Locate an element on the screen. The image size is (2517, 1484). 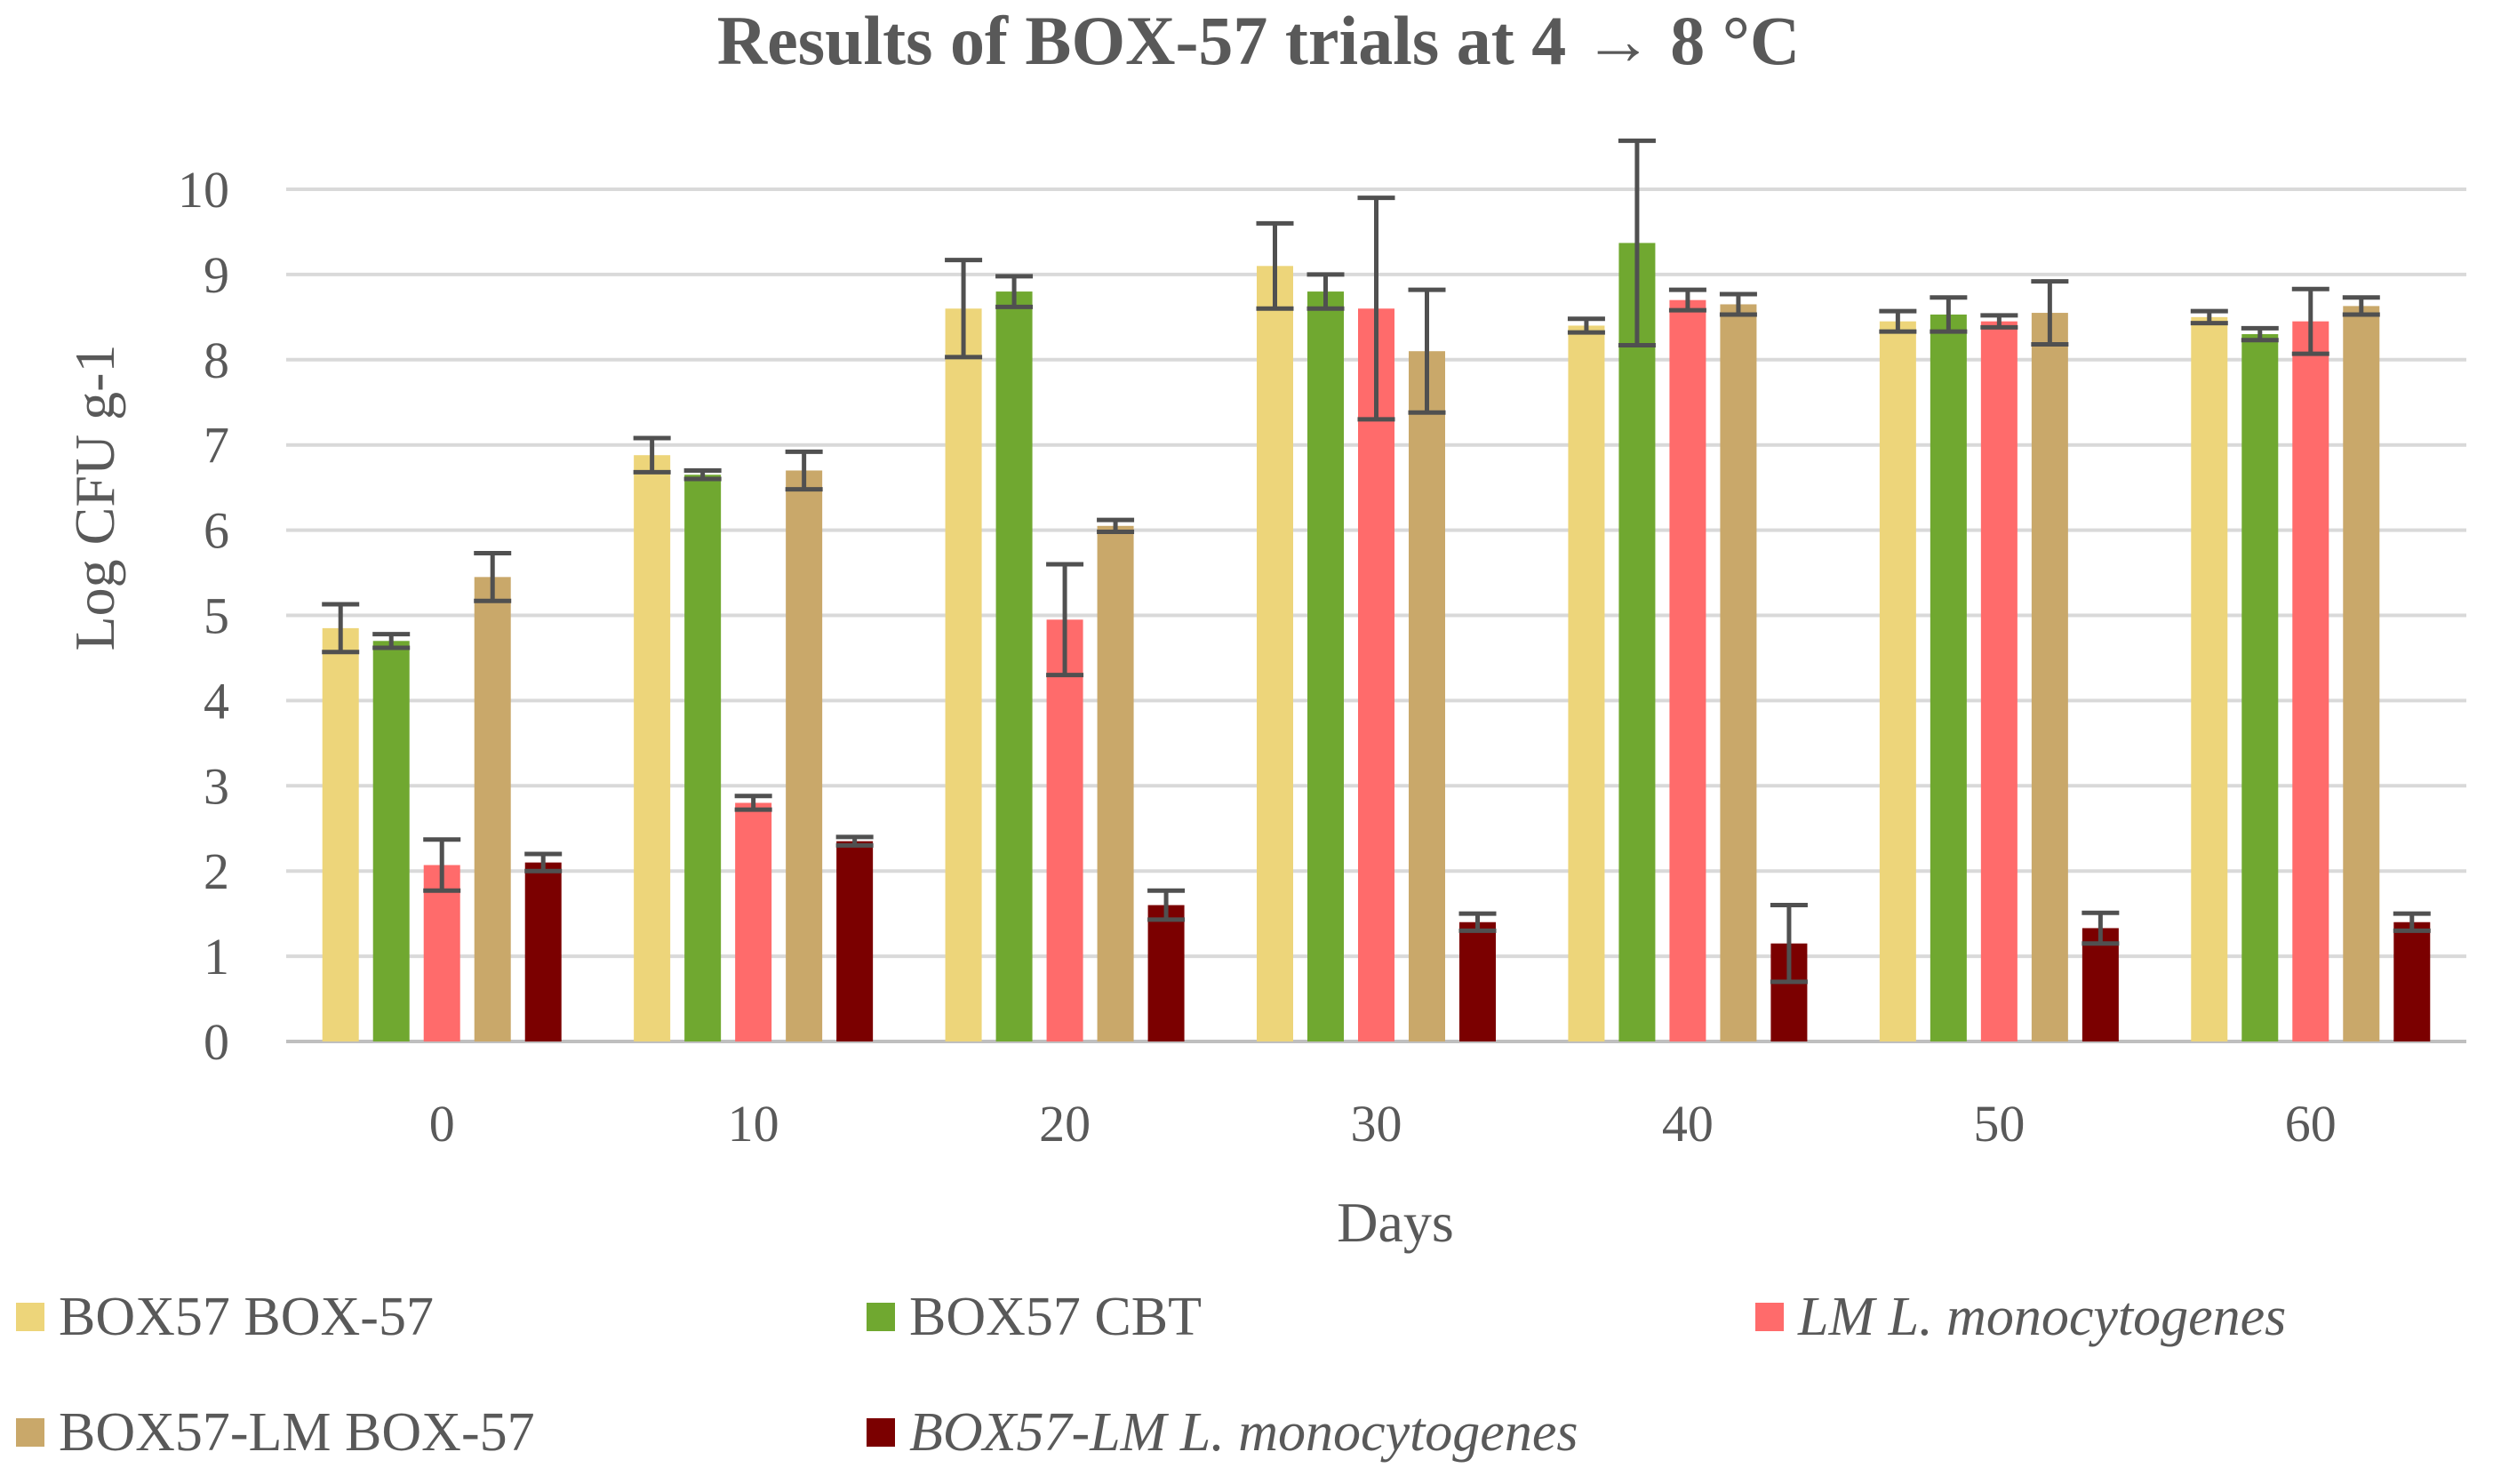
legend-item: LM L. monocytogenes is located at coordinates (2020, 1317).